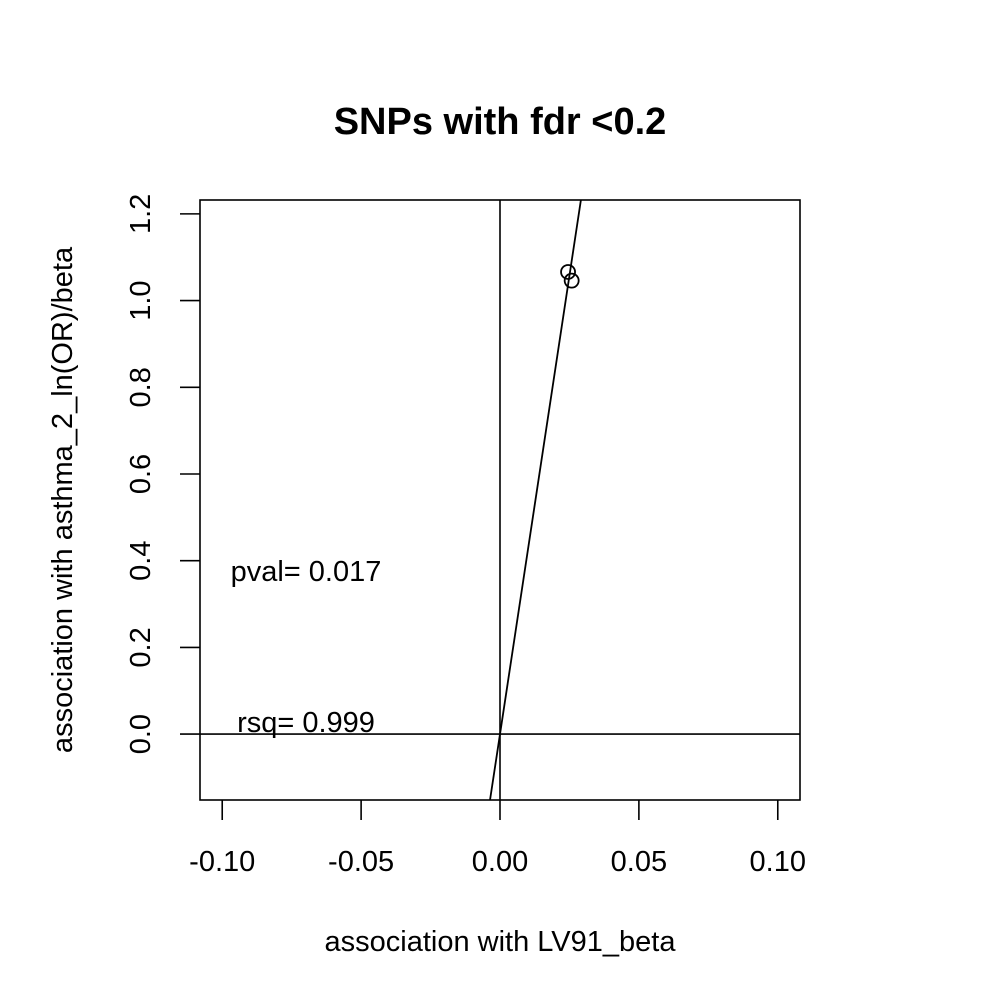 Image resolution: width=1000 pixels, height=1000 pixels. Describe the element at coordinates (500, 122) in the screenshot. I see `chart-title: SNPs with fdr <0.2` at that location.